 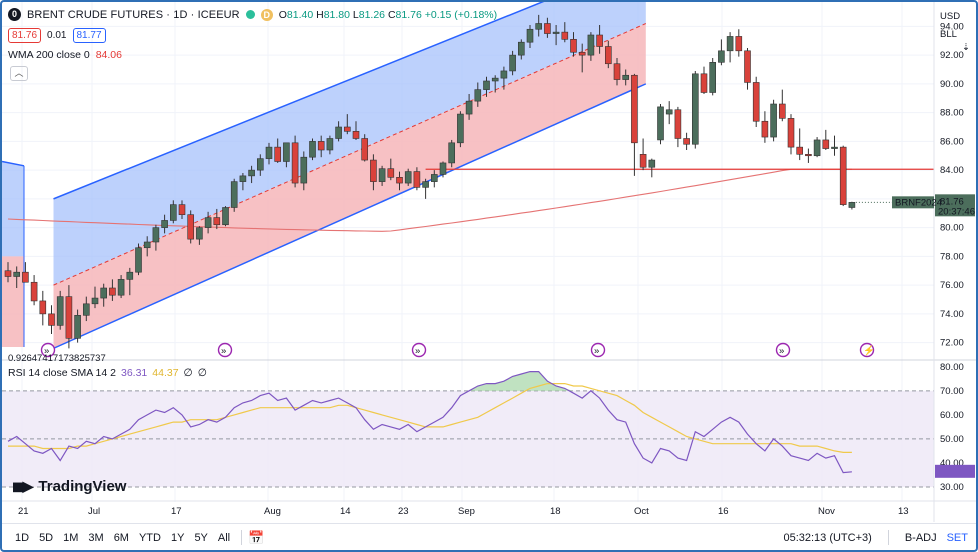 What do you see at coordinates (952, 415) in the screenshot?
I see `rsi-tick-label: 60.00` at bounding box center [952, 415].